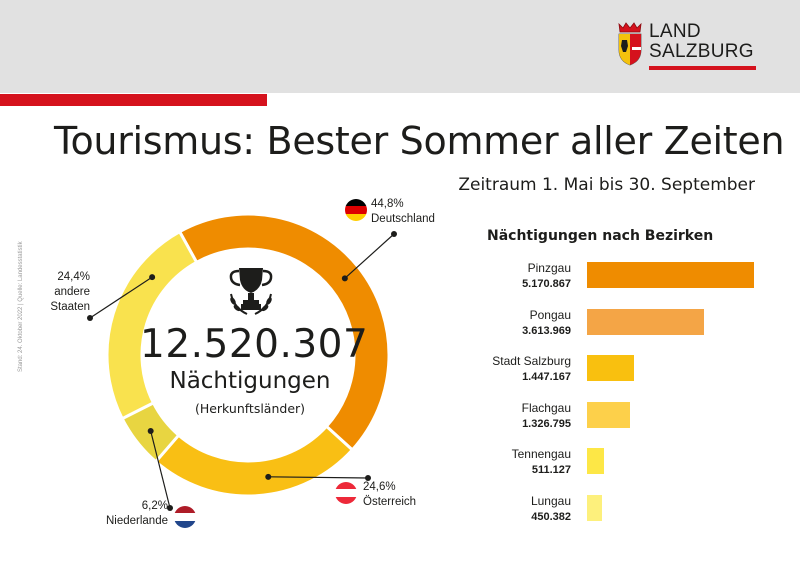 The width and height of the screenshot is (800, 566). What do you see at coordinates (154, 506) in the screenshot?
I see `slice-percent: 6,2%` at bounding box center [154, 506].